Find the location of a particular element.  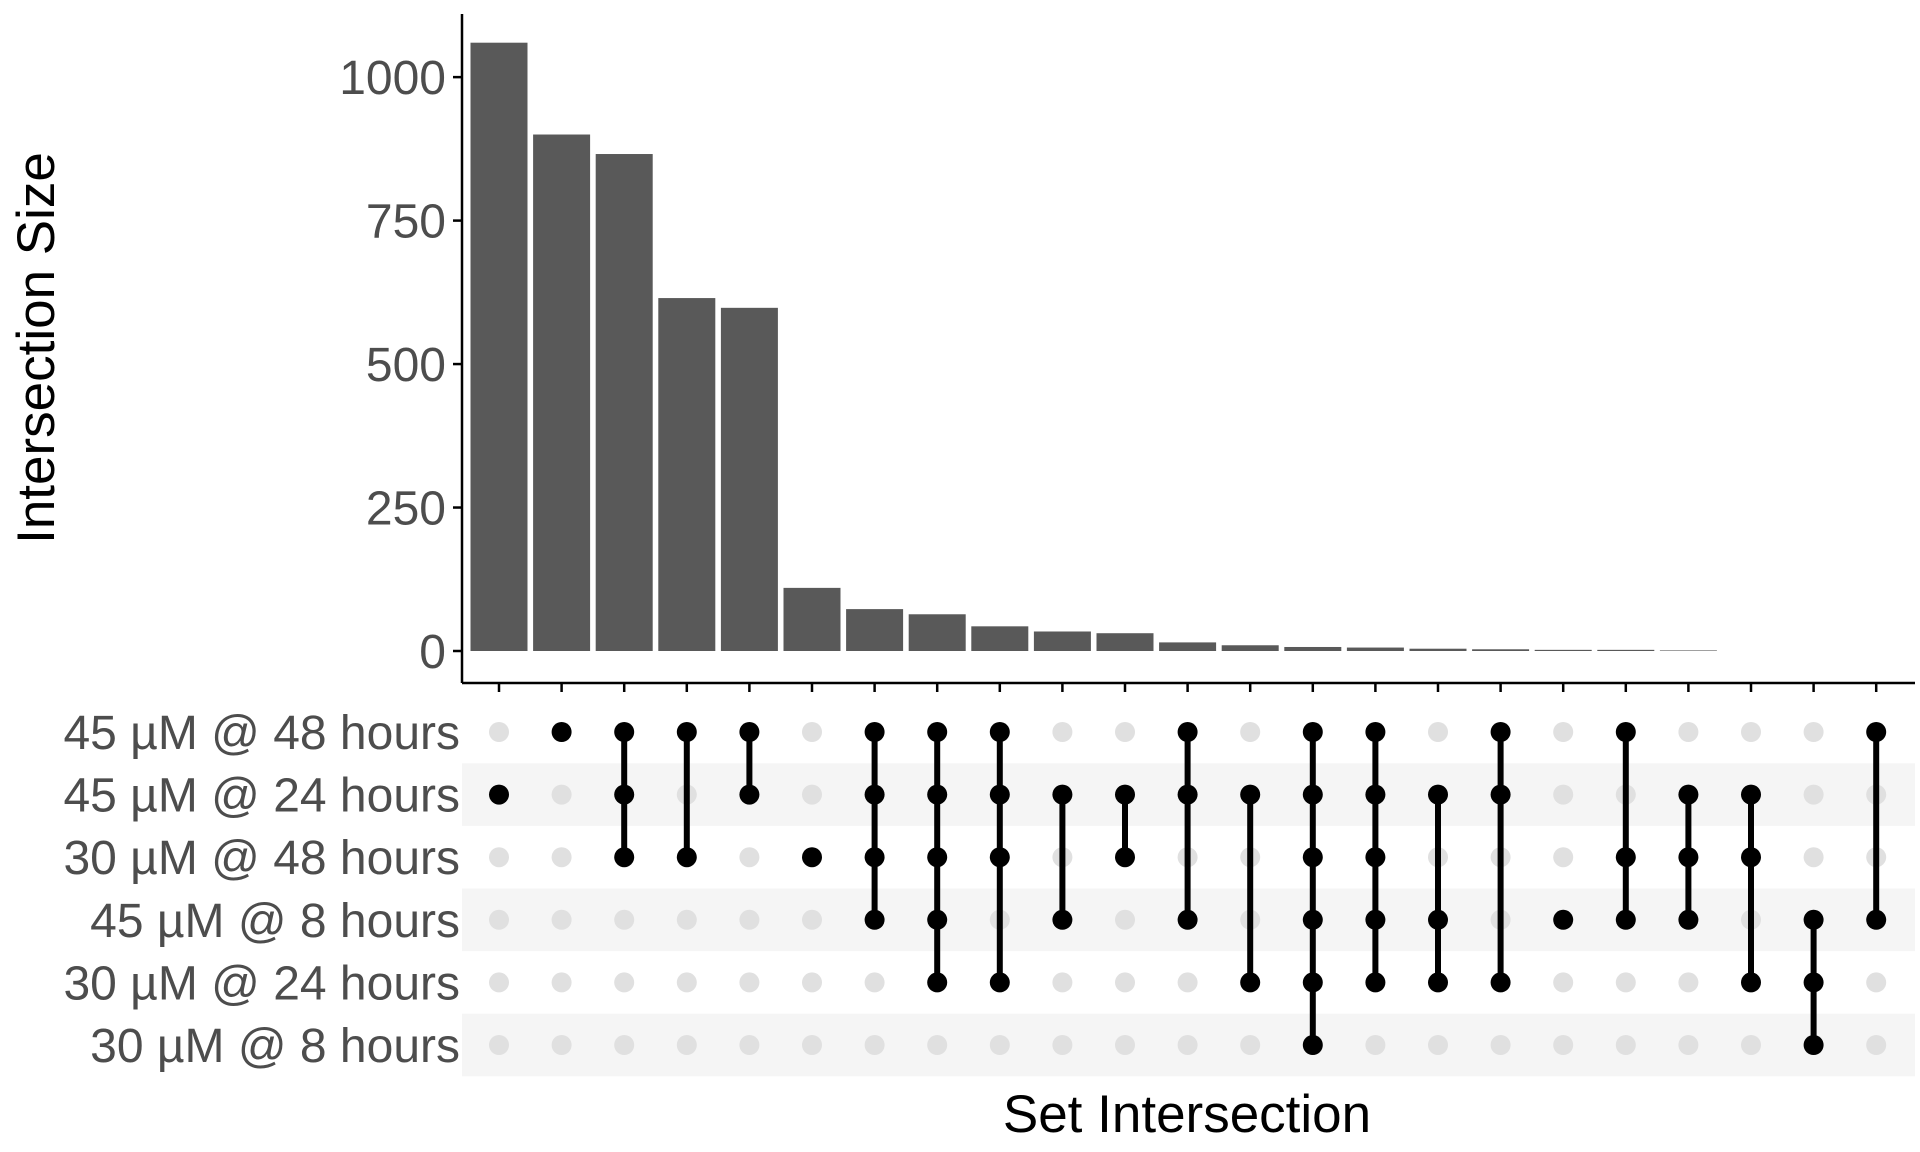

y-tick-label: 500 is located at coordinates (406, 365).